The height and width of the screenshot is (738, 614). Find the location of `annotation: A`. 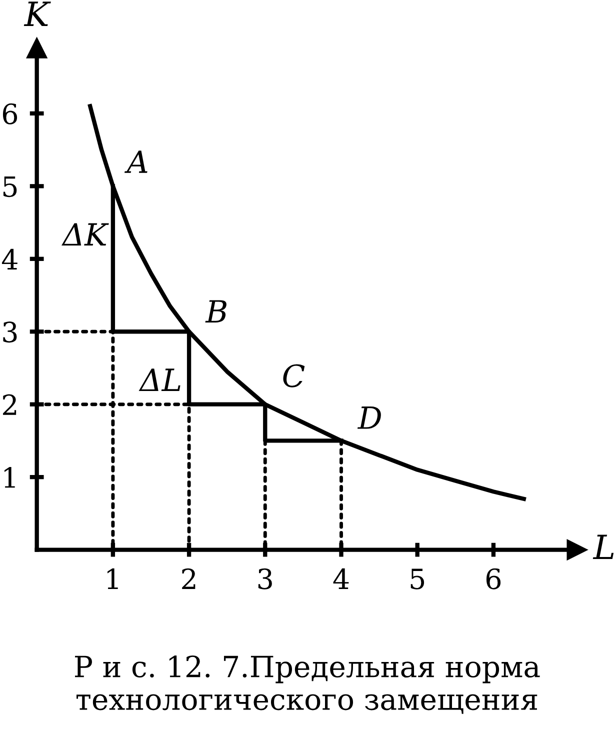

annotation: A is located at coordinates (136, 161).